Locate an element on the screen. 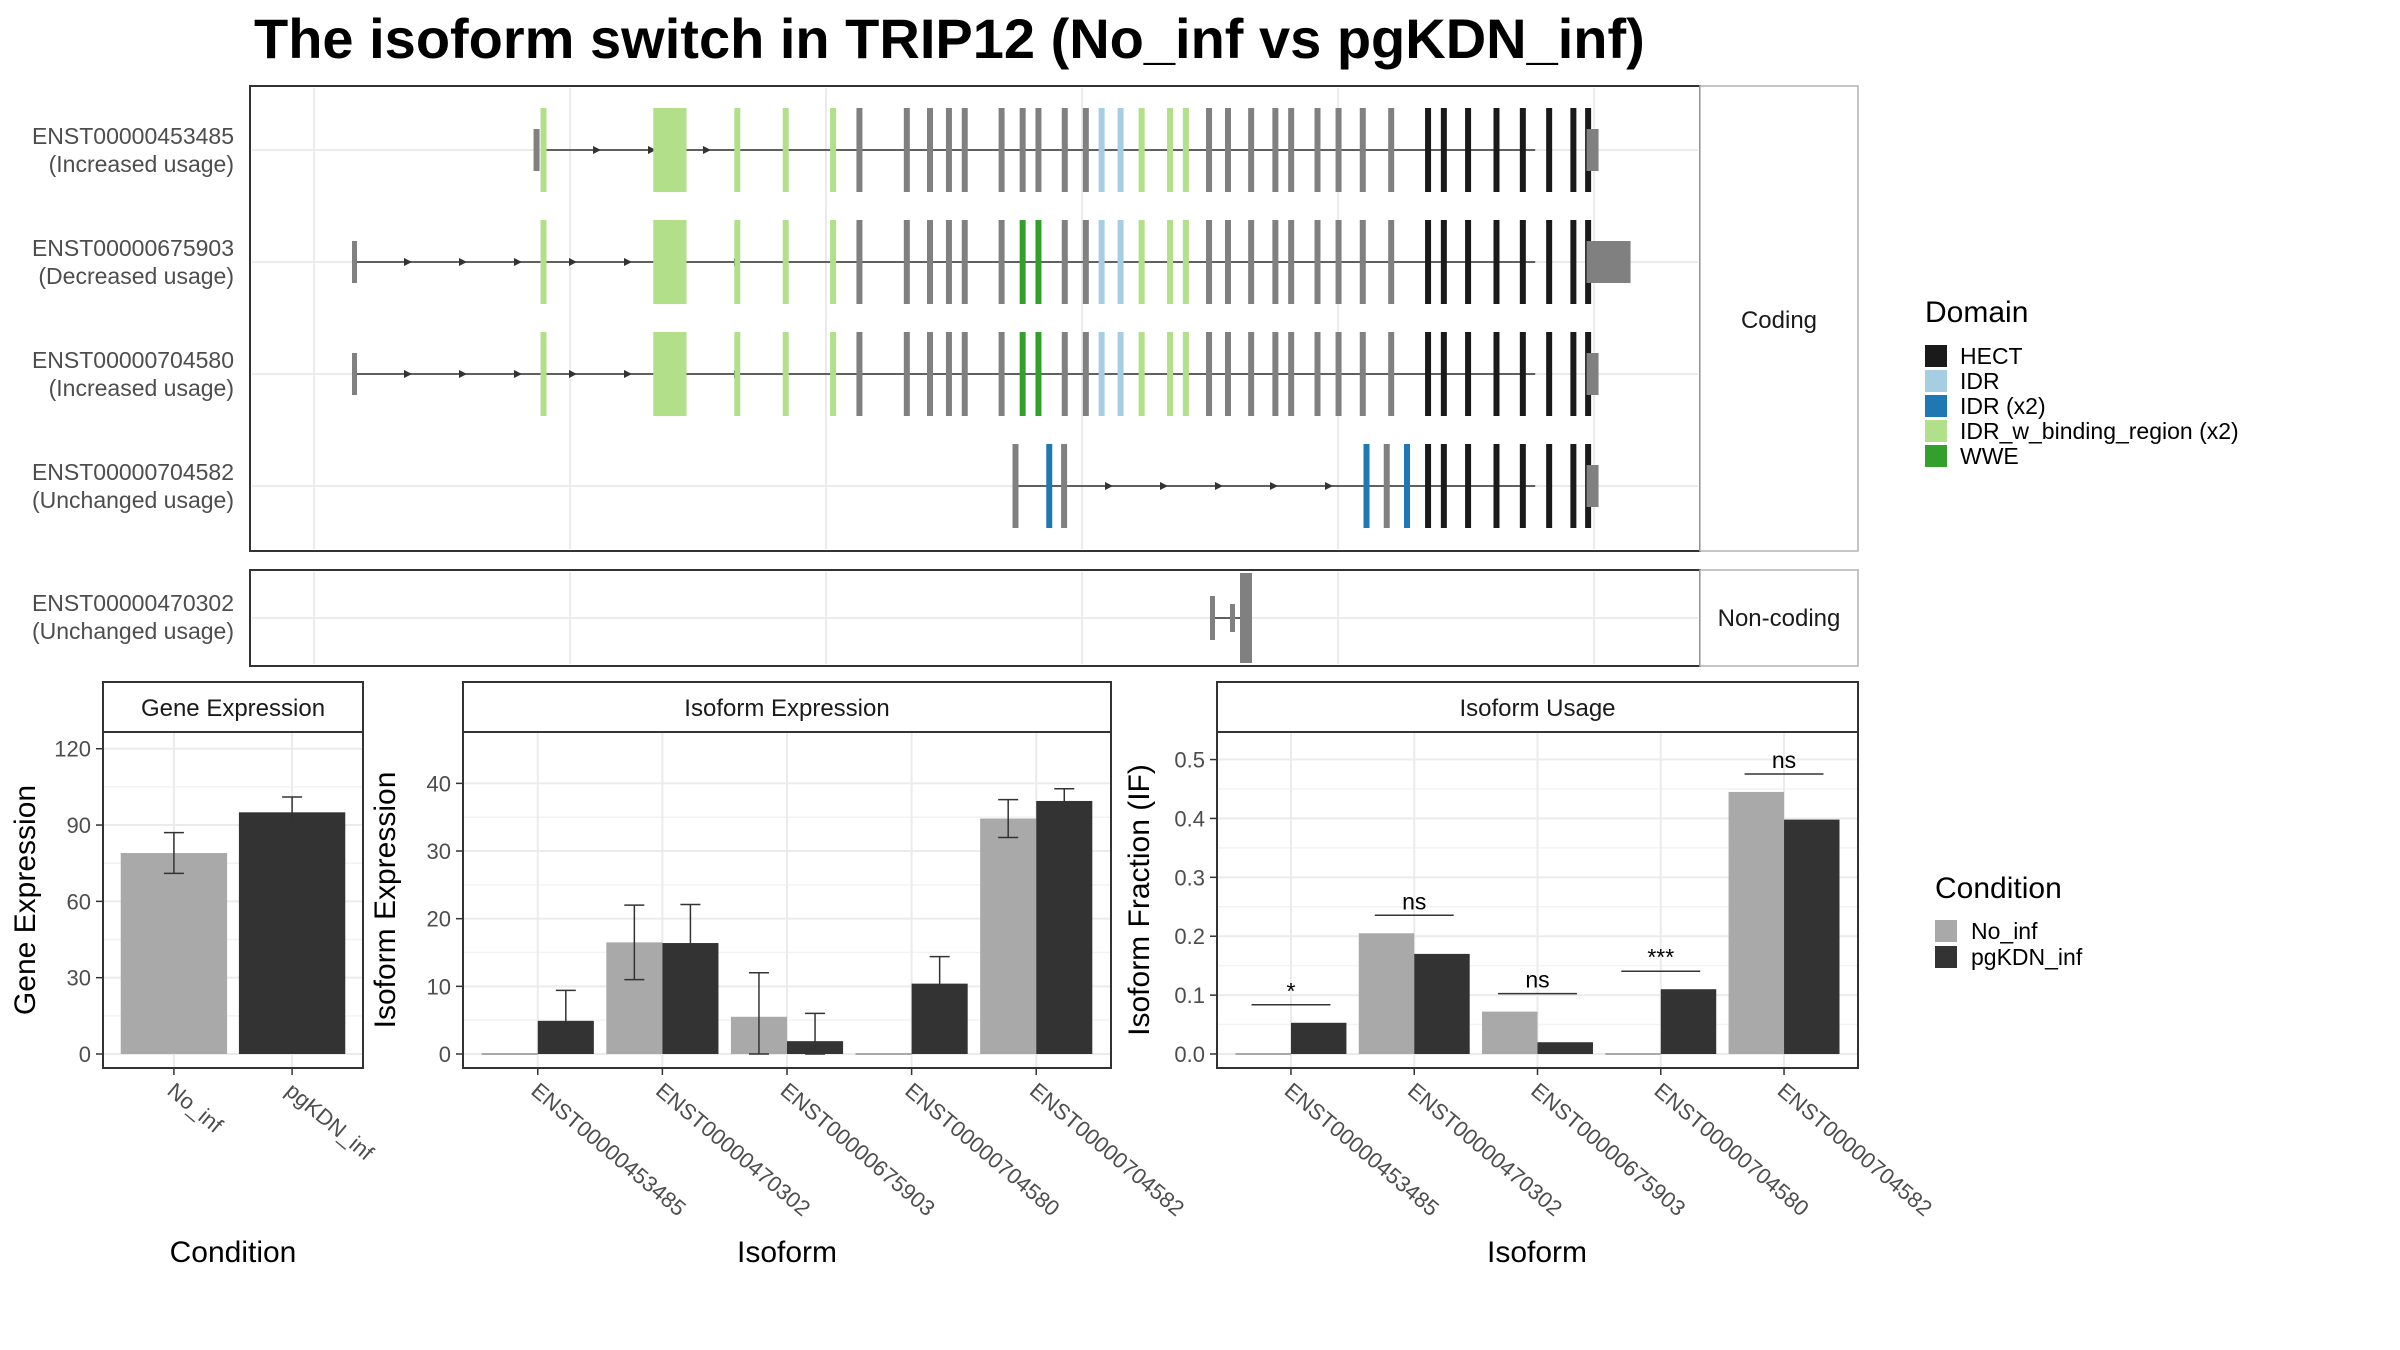 This screenshot has width=2400, height=1350. transcript-id: ENST00000470302 is located at coordinates (133, 603).